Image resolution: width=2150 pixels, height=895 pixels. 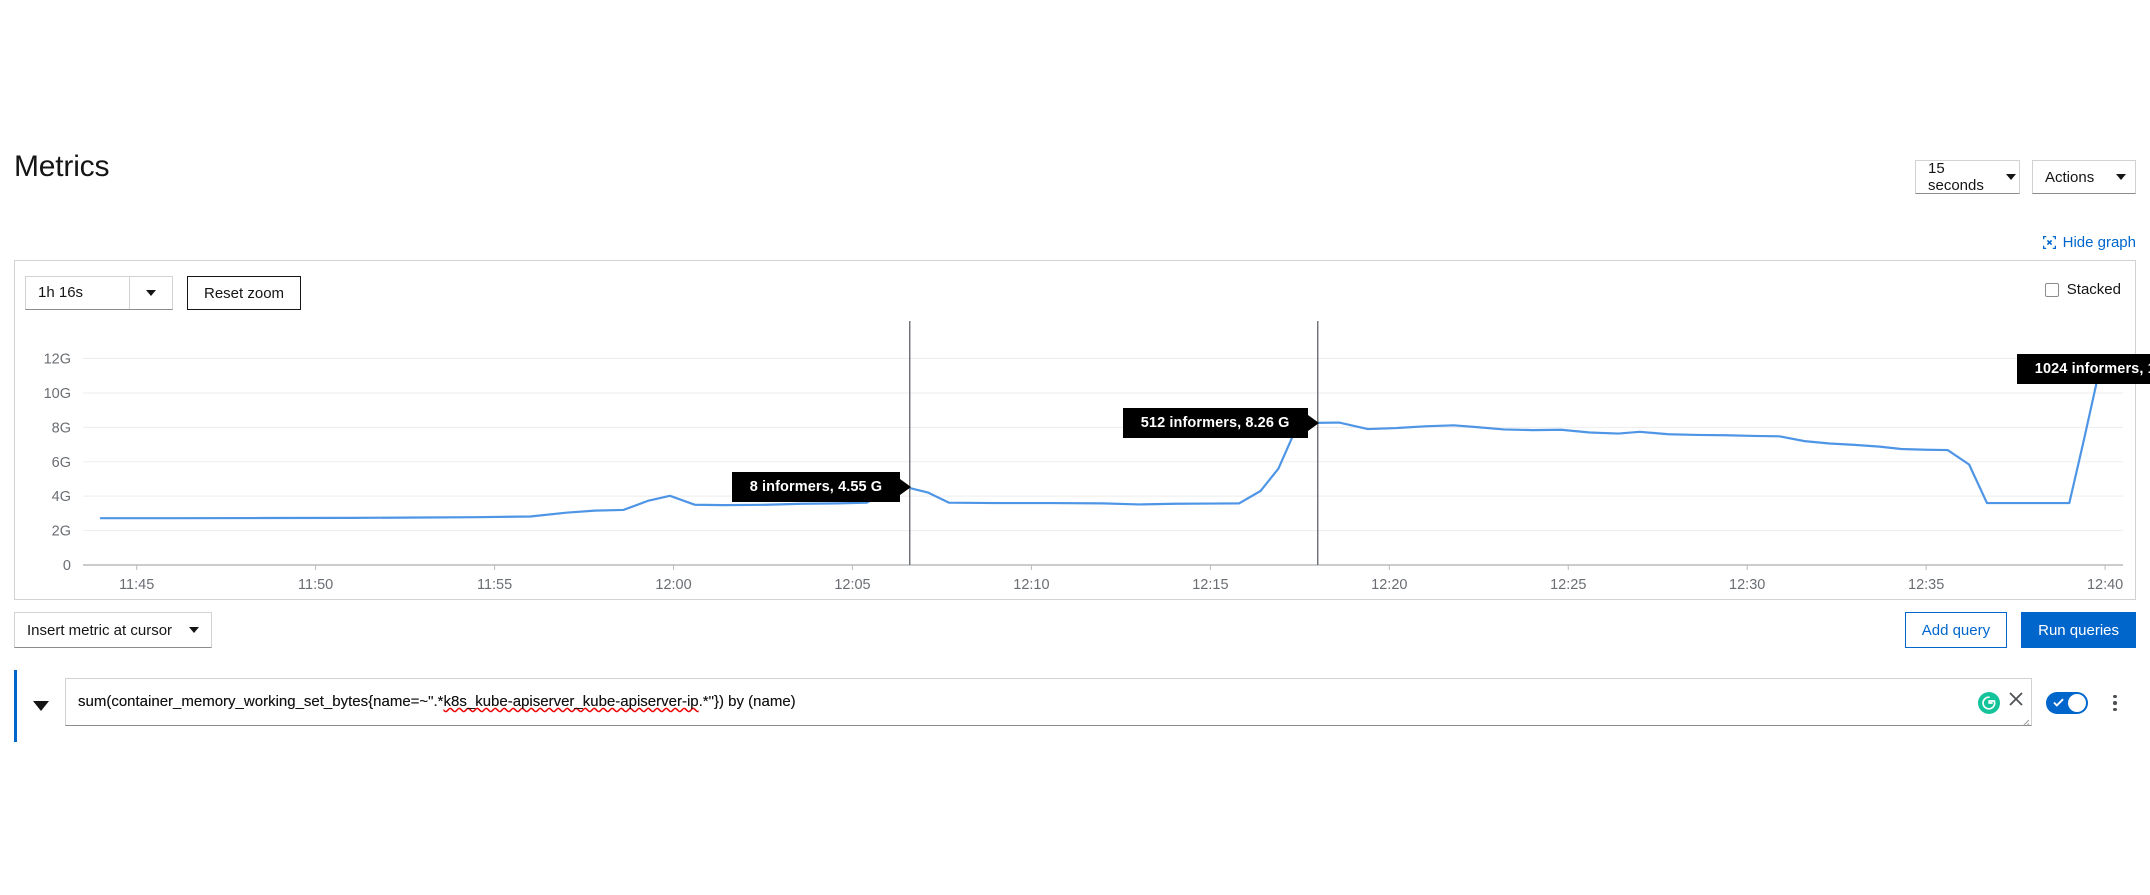 I want to click on chart-annotation: 512 informers, 8.26 G, so click(x=1215, y=422).